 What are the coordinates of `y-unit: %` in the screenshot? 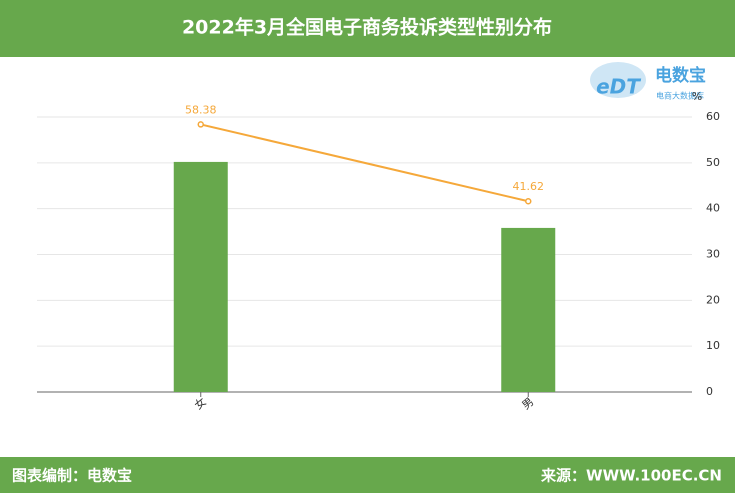 It's located at (697, 96).